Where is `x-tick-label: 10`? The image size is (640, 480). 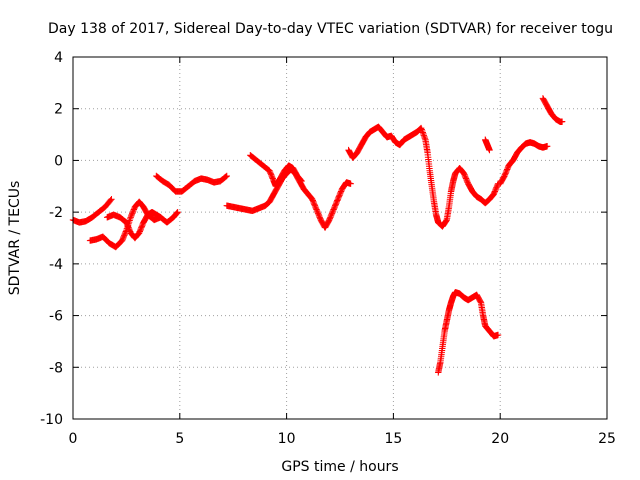 x-tick-label: 10 is located at coordinates (287, 439).